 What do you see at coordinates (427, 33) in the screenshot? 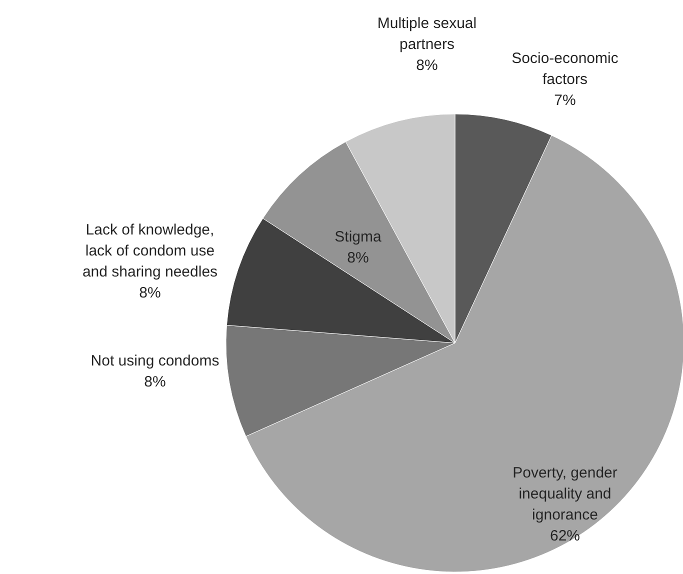
I see `slice-label: Multiple sexual partners` at bounding box center [427, 33].